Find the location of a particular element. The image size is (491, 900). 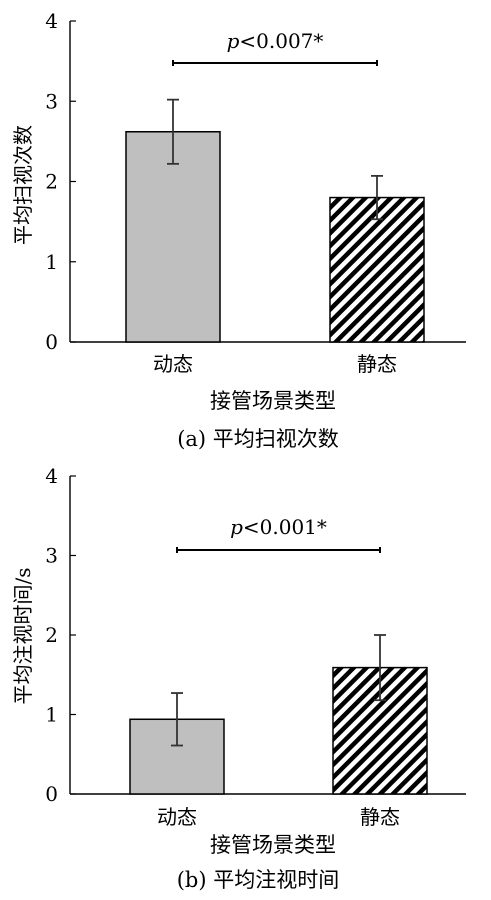

significance-label: p<0.001* is located at coordinates (278, 527).